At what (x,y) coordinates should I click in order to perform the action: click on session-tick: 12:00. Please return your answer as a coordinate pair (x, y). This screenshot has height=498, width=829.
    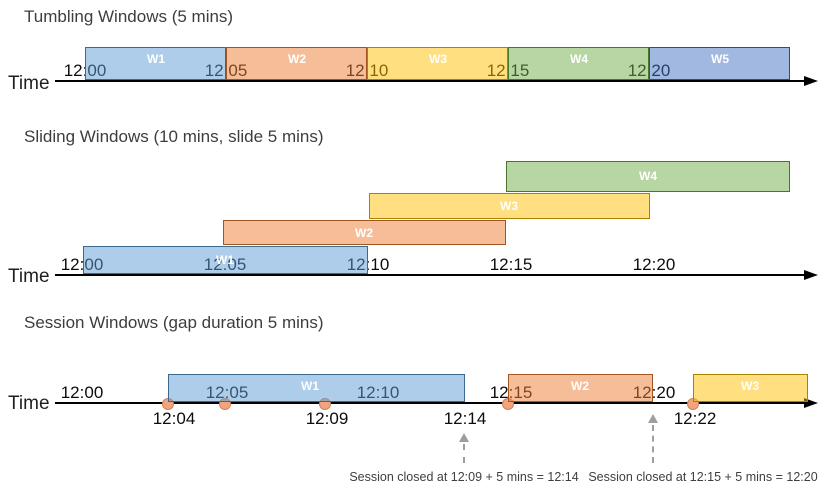
    Looking at the image, I should click on (82, 392).